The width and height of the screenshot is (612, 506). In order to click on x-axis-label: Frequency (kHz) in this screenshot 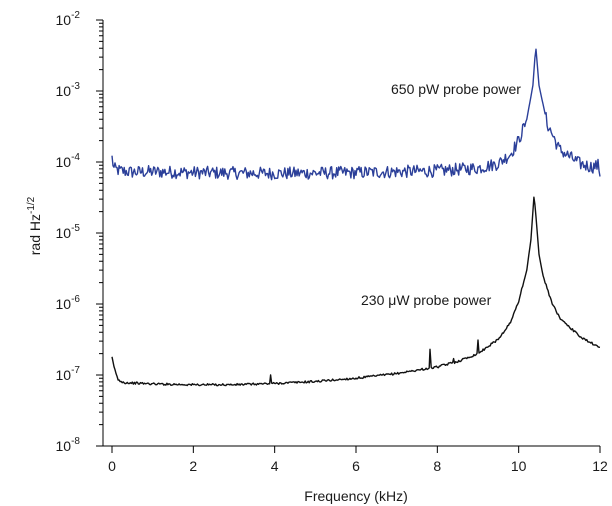, I will do `click(355, 496)`.